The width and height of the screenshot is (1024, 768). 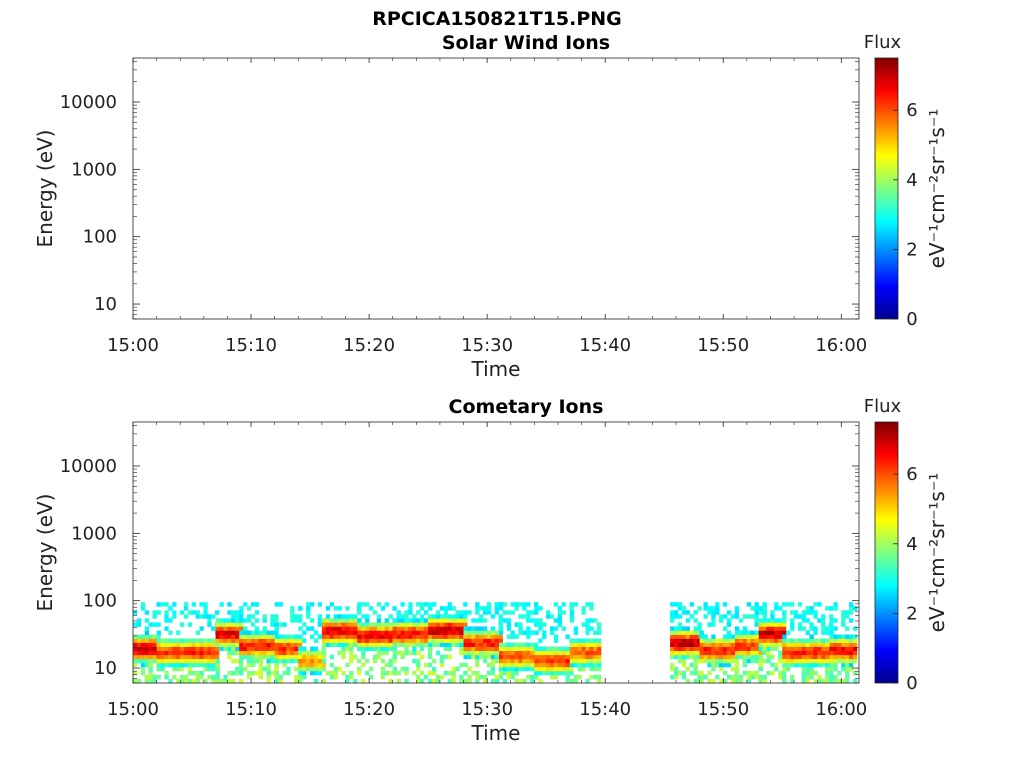 What do you see at coordinates (100, 601) in the screenshot?
I see `y-tick-label: 100` at bounding box center [100, 601].